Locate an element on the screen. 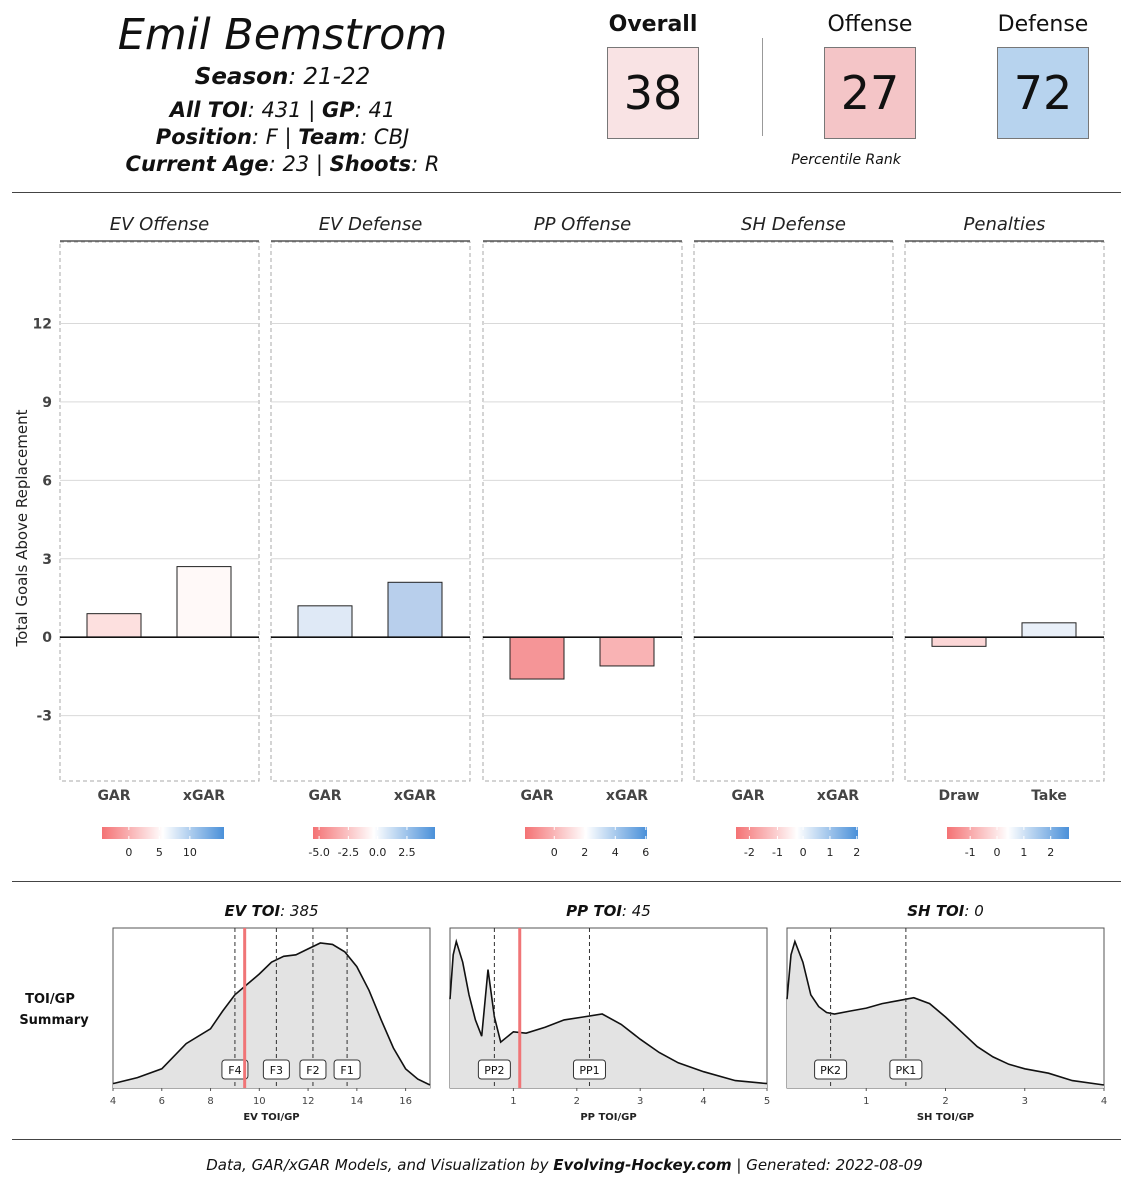 The height and width of the screenshot is (1200, 1129). toi-panel-title: PP TOI: 45 is located at coordinates (608, 911).